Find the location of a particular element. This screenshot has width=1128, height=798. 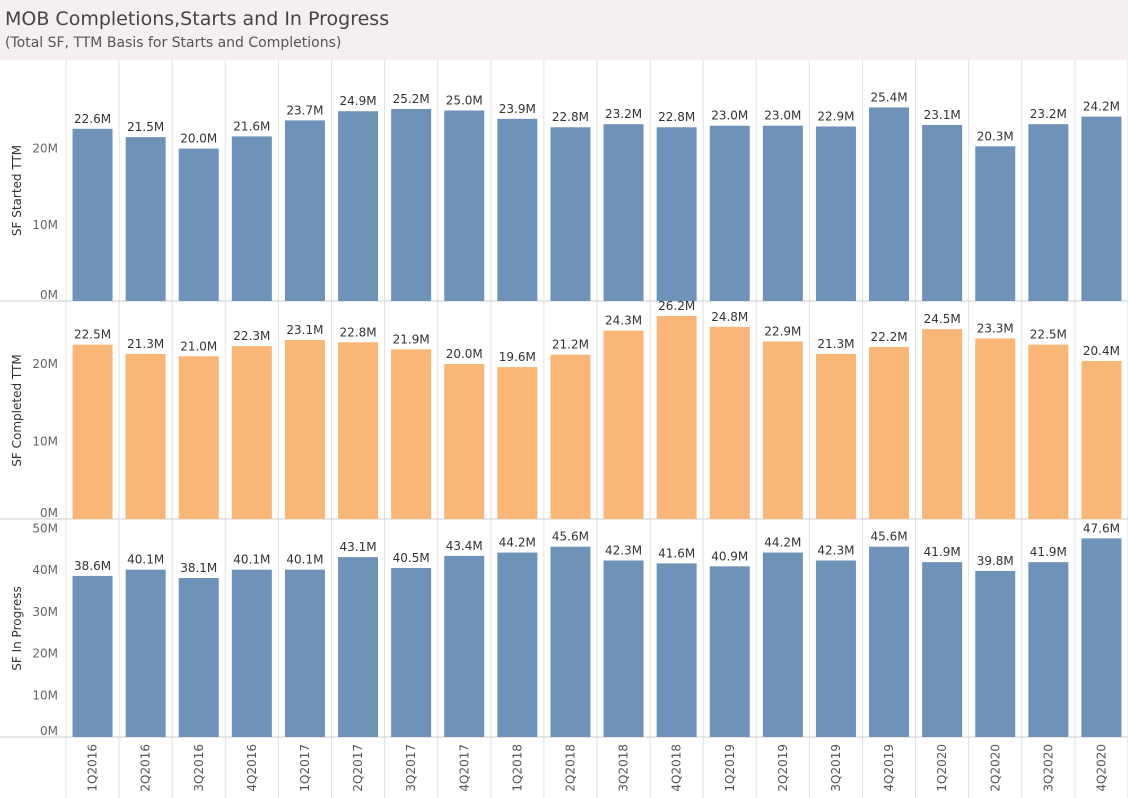

y-tick-label: 40M is located at coordinates (45, 570).